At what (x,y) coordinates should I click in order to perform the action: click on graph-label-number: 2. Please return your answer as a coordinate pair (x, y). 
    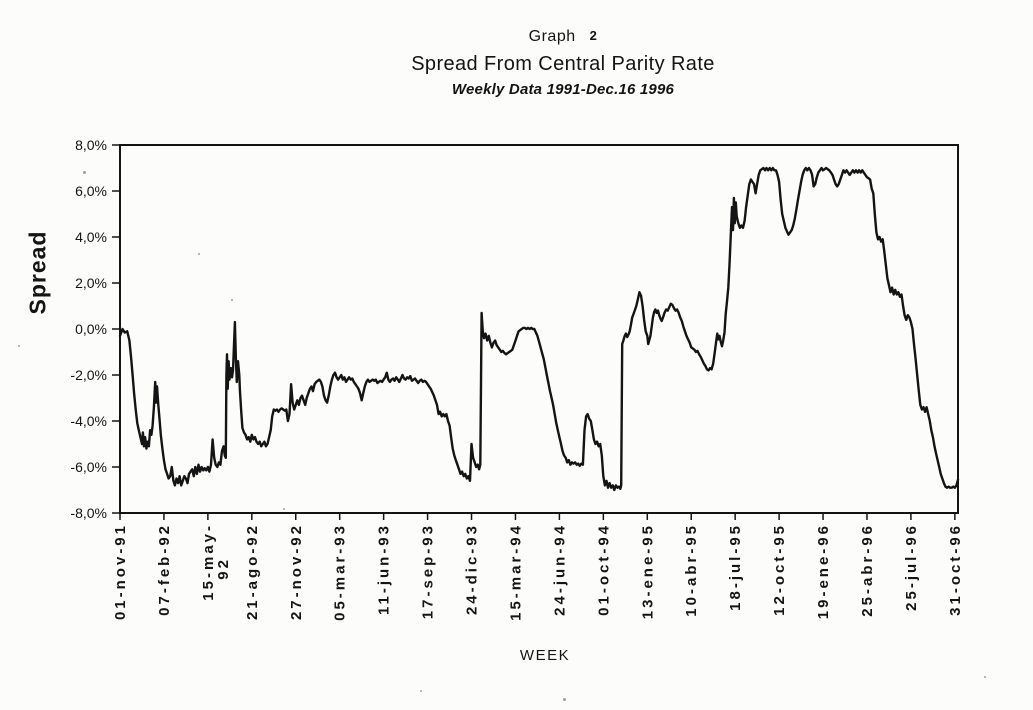
    Looking at the image, I should click on (593, 35).